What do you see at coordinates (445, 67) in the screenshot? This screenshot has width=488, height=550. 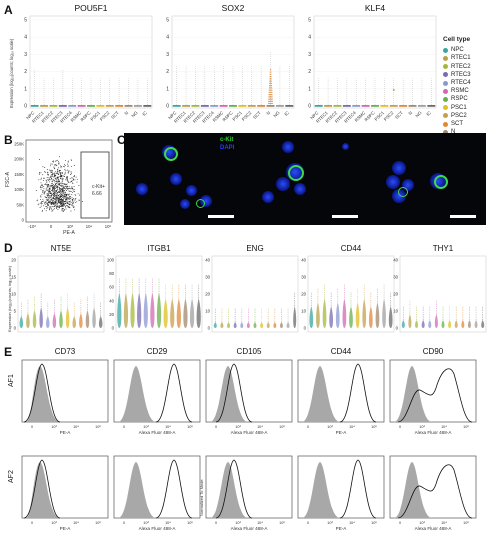 I see `legend-dot` at bounding box center [445, 67].